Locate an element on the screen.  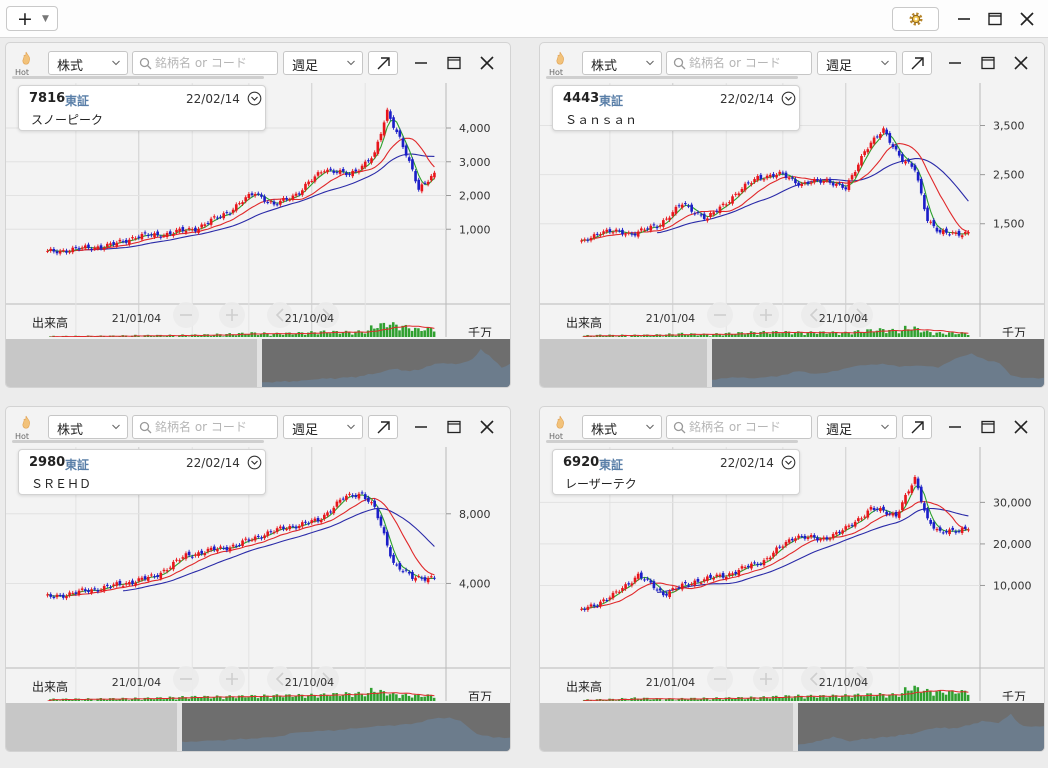
plus-icon is located at coordinates (766, 315).